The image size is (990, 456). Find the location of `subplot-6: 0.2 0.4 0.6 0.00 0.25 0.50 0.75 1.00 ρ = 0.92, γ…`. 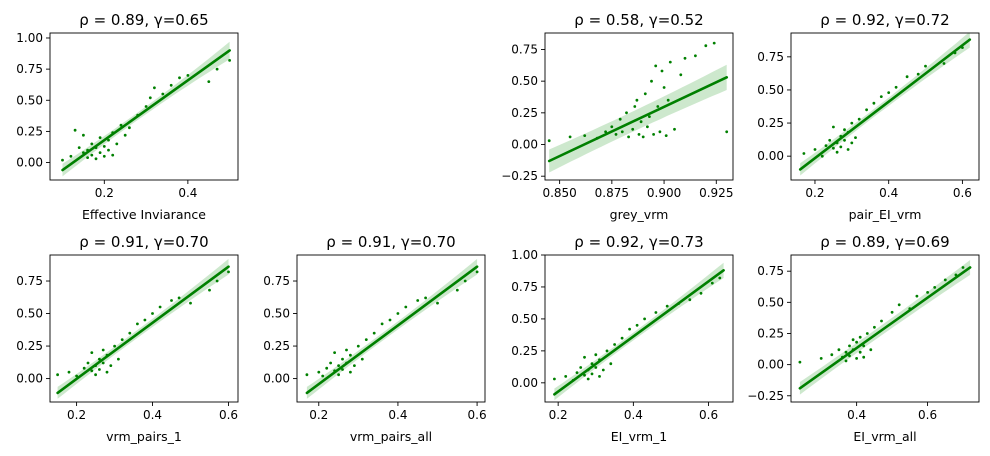

subplot-6: 0.2 0.4 0.6 0.00 0.25 0.50 0.75 1.00 ρ = 0.92, γ… is located at coordinates (622, 338).